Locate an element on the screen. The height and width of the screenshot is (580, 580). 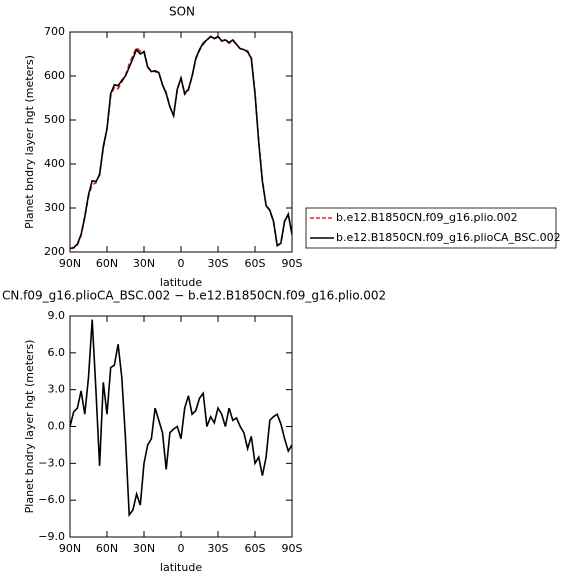
y-tick-label: 700 is located at coordinates (54, 31).